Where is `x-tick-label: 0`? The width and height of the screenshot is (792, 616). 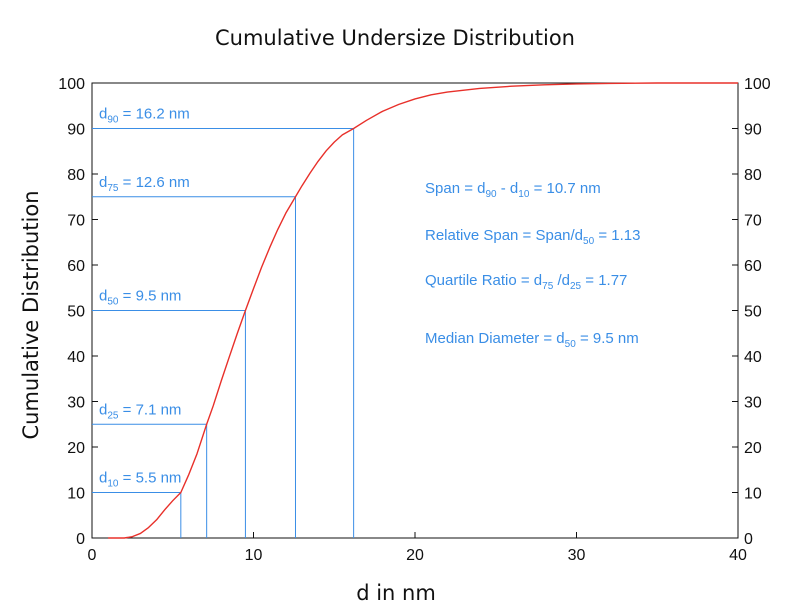 x-tick-label: 0 is located at coordinates (92, 555).